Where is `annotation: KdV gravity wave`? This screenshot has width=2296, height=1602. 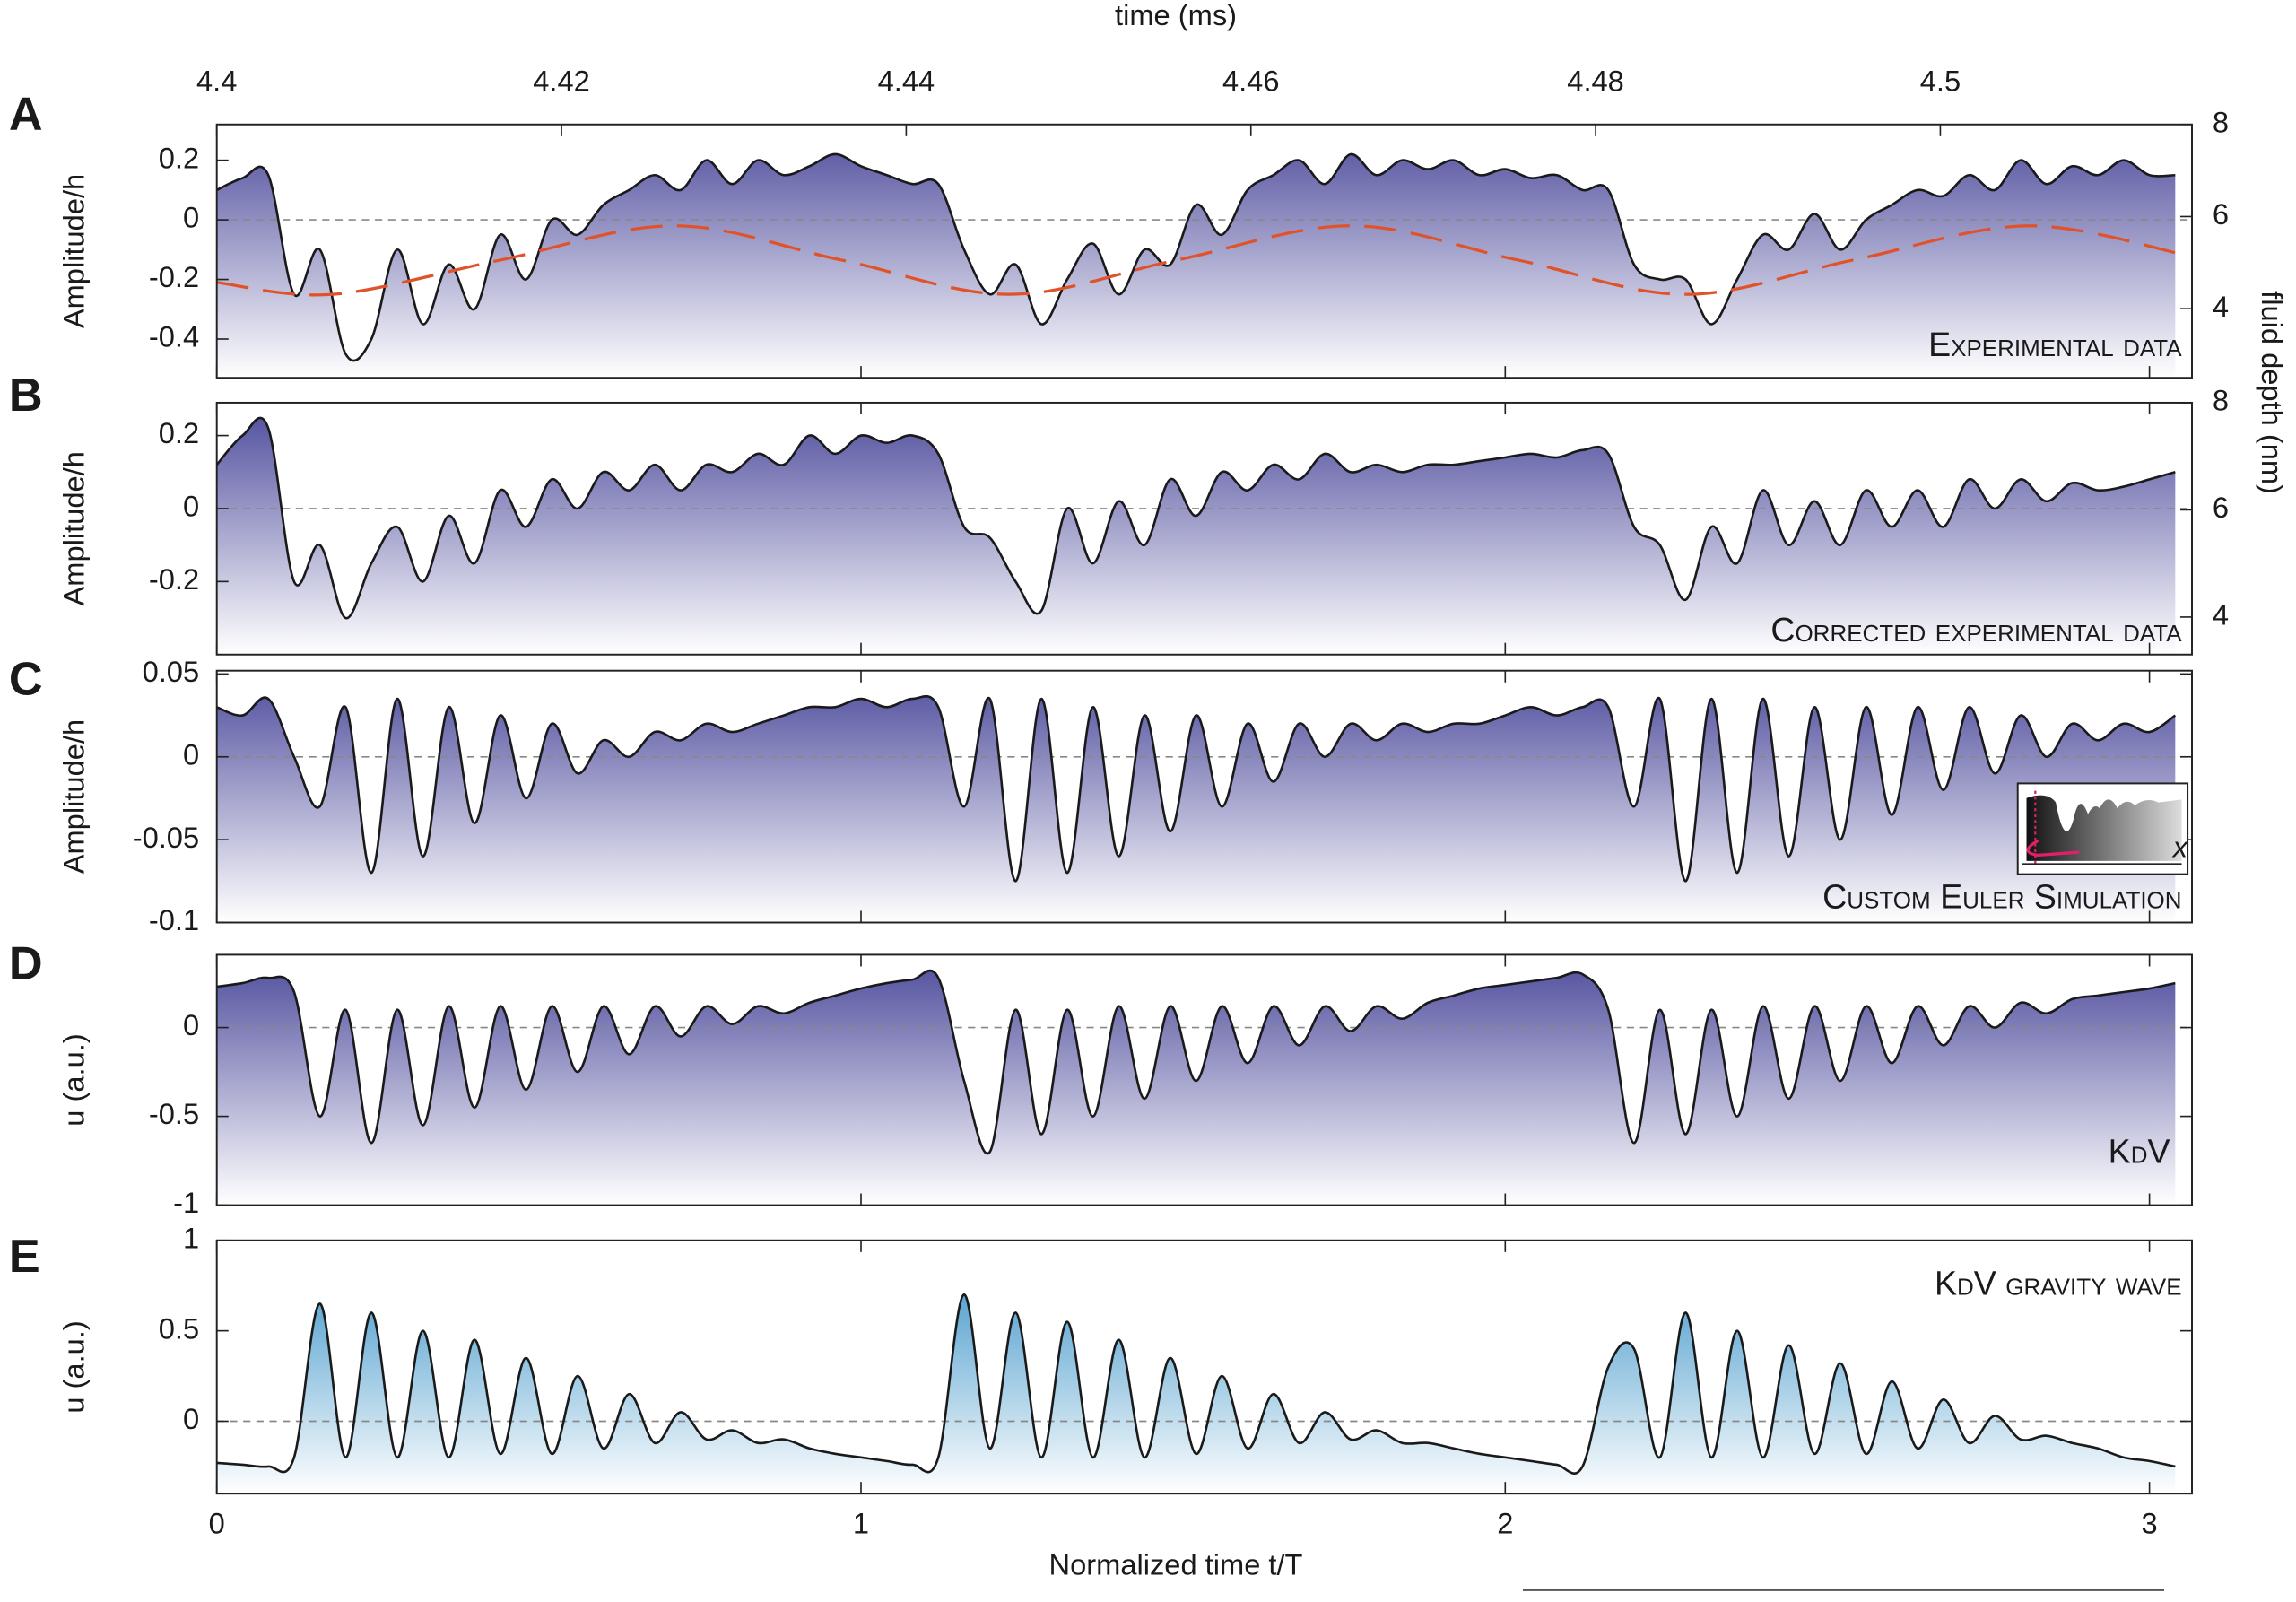
annotation: KdV gravity wave is located at coordinates (2058, 1283).